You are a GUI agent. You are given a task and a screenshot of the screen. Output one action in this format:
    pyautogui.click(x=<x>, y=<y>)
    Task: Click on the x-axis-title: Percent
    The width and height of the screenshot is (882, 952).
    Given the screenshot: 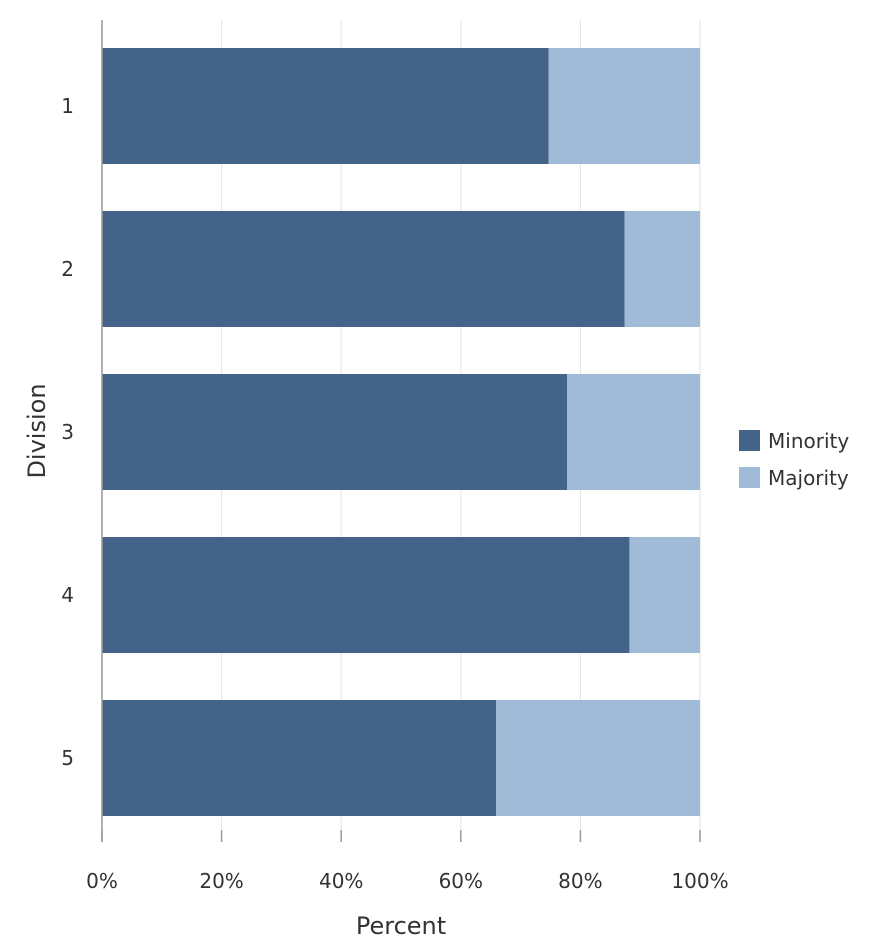 What is the action you would take?
    pyautogui.click(x=401, y=926)
    